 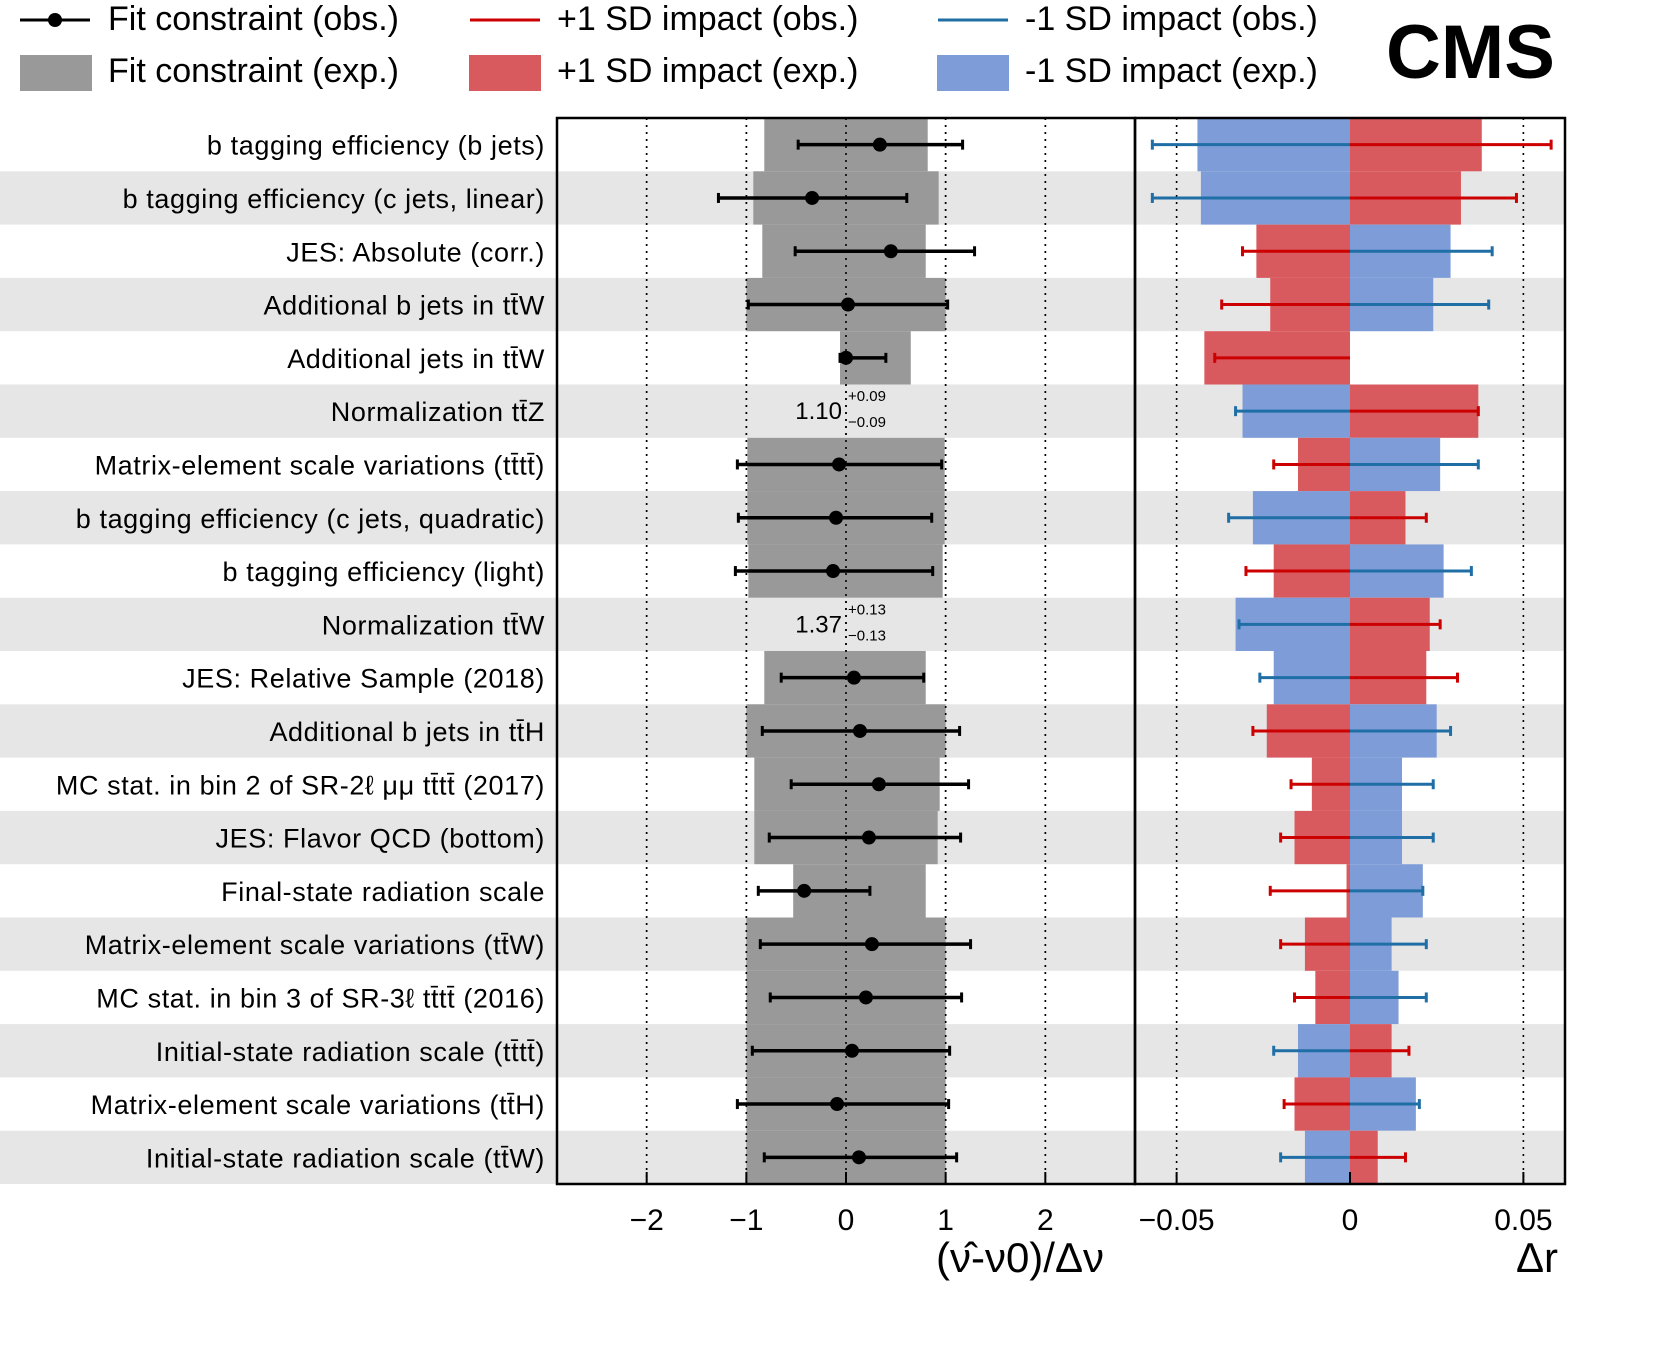 I want to click on parameter-label: b tagging efficiency (light), so click(x=384, y=572).